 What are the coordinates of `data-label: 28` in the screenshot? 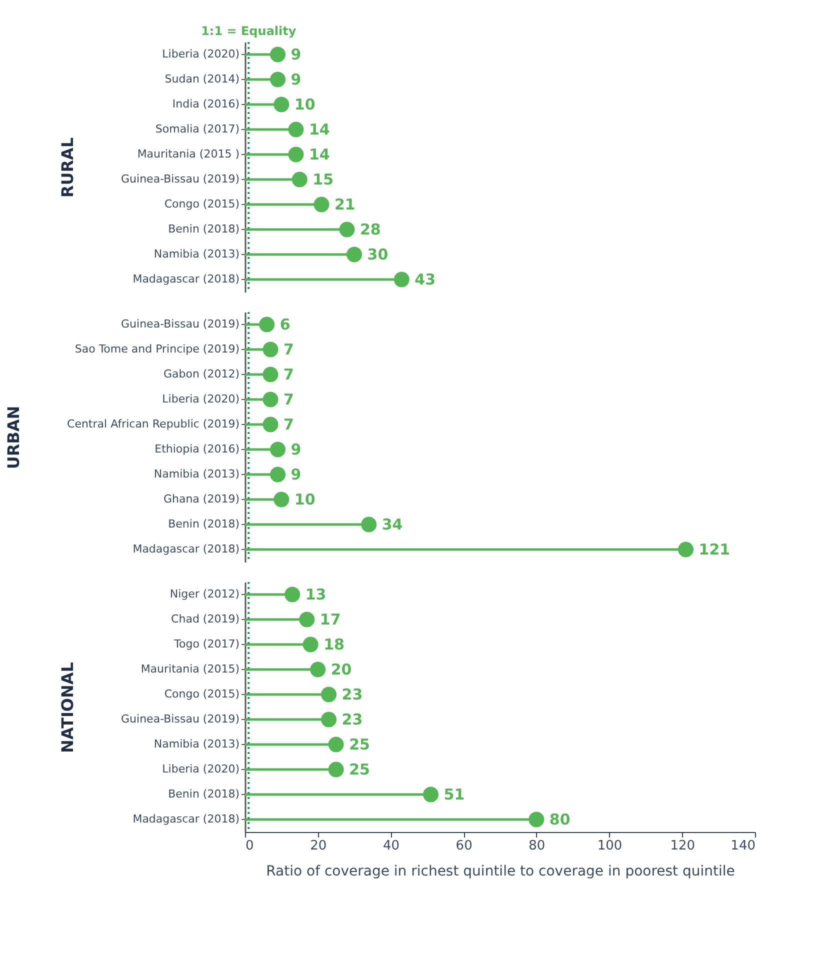 It's located at (370, 229).